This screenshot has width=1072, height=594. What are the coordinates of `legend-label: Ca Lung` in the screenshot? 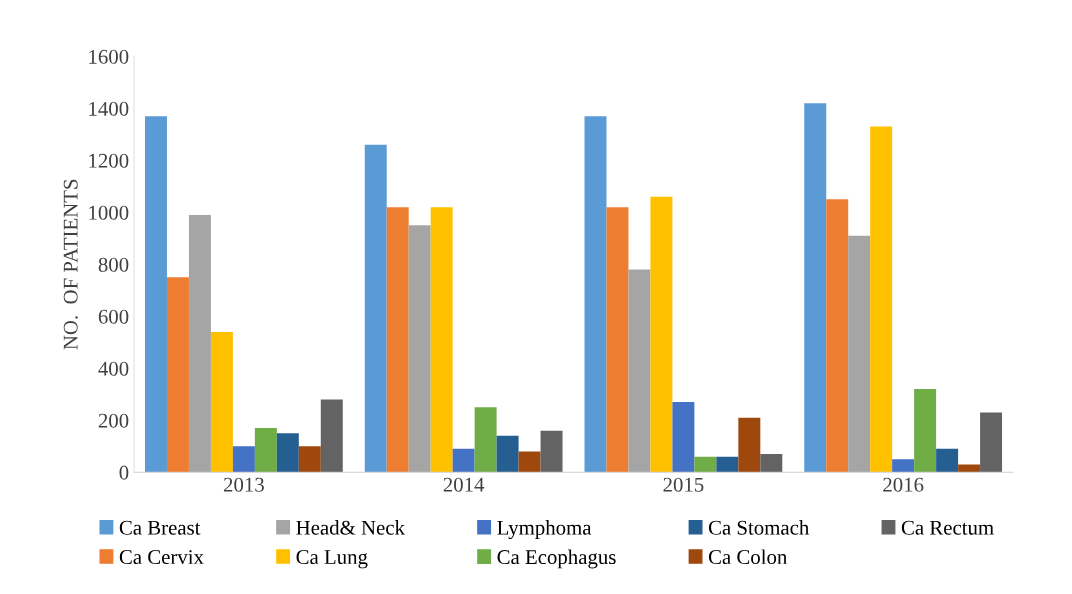 It's located at (332, 559).